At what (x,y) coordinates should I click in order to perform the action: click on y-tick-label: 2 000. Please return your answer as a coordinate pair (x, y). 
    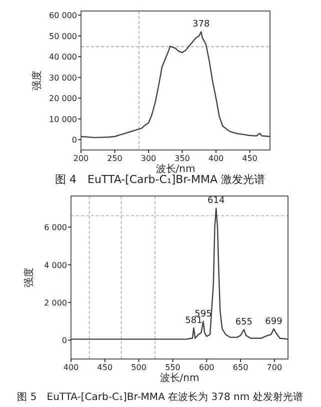
    Looking at the image, I should click on (55, 303).